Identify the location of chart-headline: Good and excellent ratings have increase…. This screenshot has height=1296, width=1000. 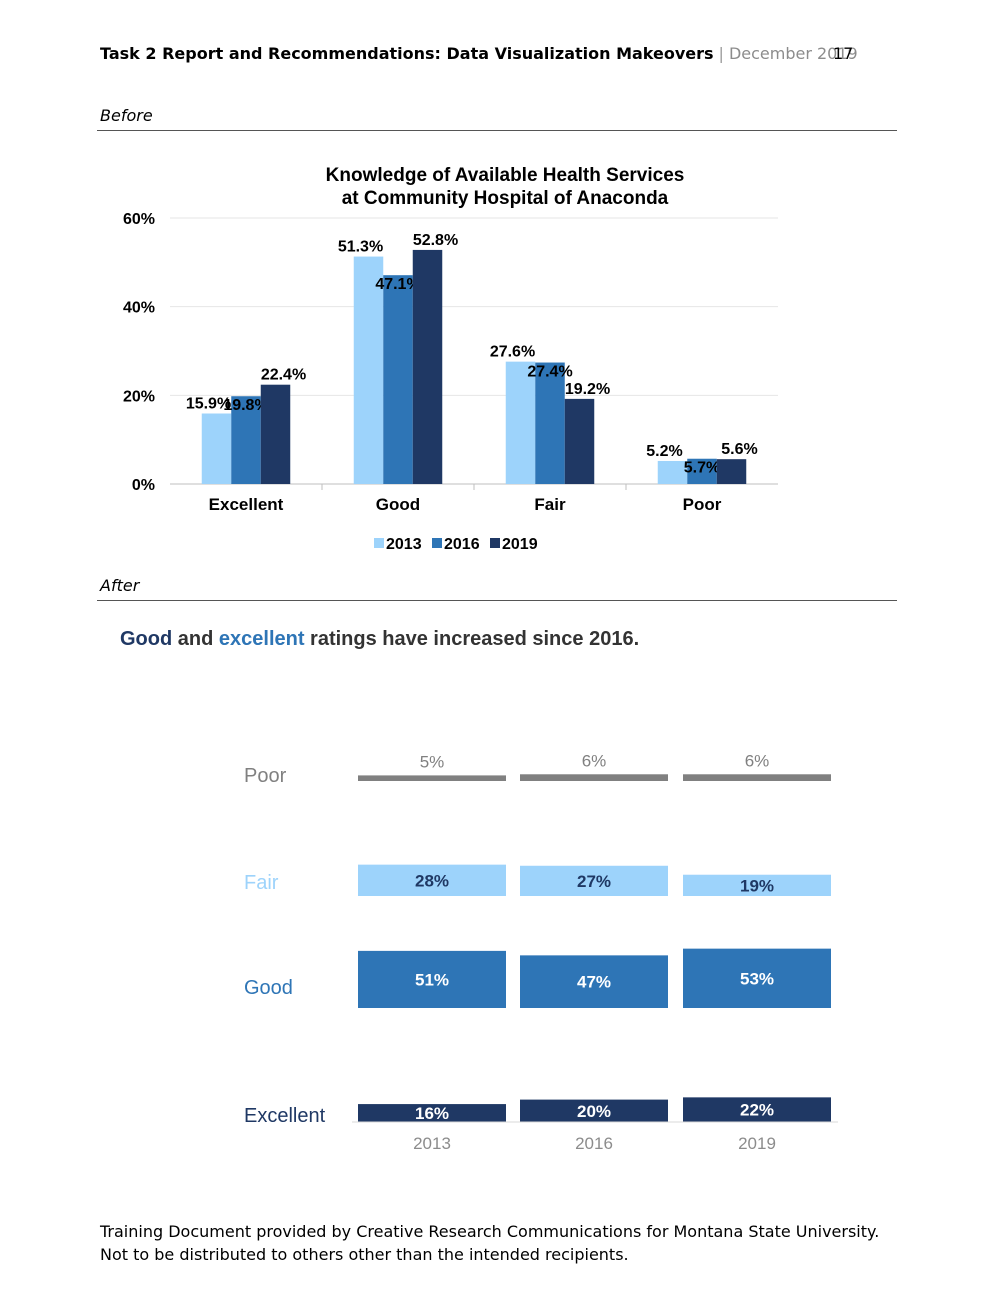
(379, 639).